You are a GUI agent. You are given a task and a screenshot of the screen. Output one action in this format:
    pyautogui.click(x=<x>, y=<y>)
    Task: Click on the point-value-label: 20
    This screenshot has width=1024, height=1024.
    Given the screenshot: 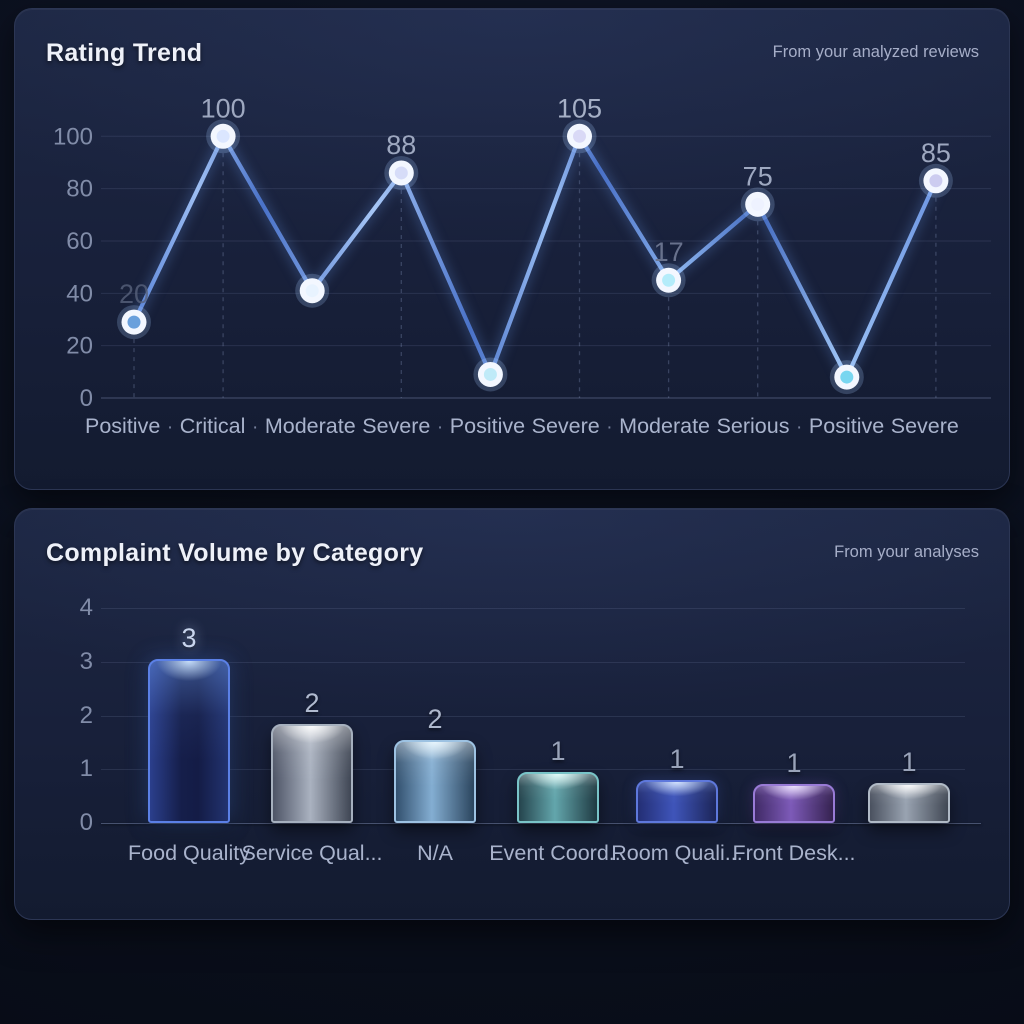 What is the action you would take?
    pyautogui.click(x=134, y=294)
    